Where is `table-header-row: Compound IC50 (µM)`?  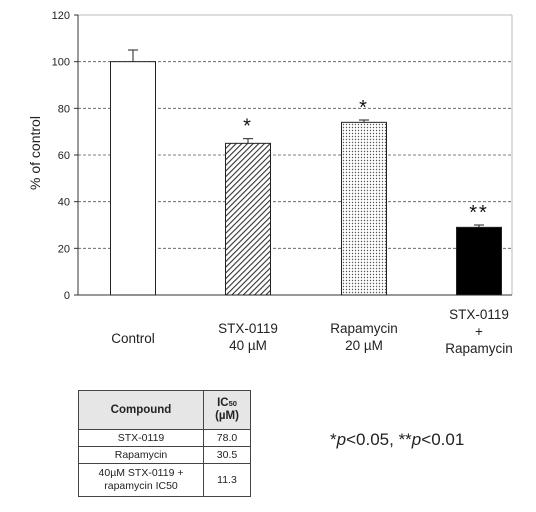
table-header-row: Compound IC50 (µM) is located at coordinates (164, 410).